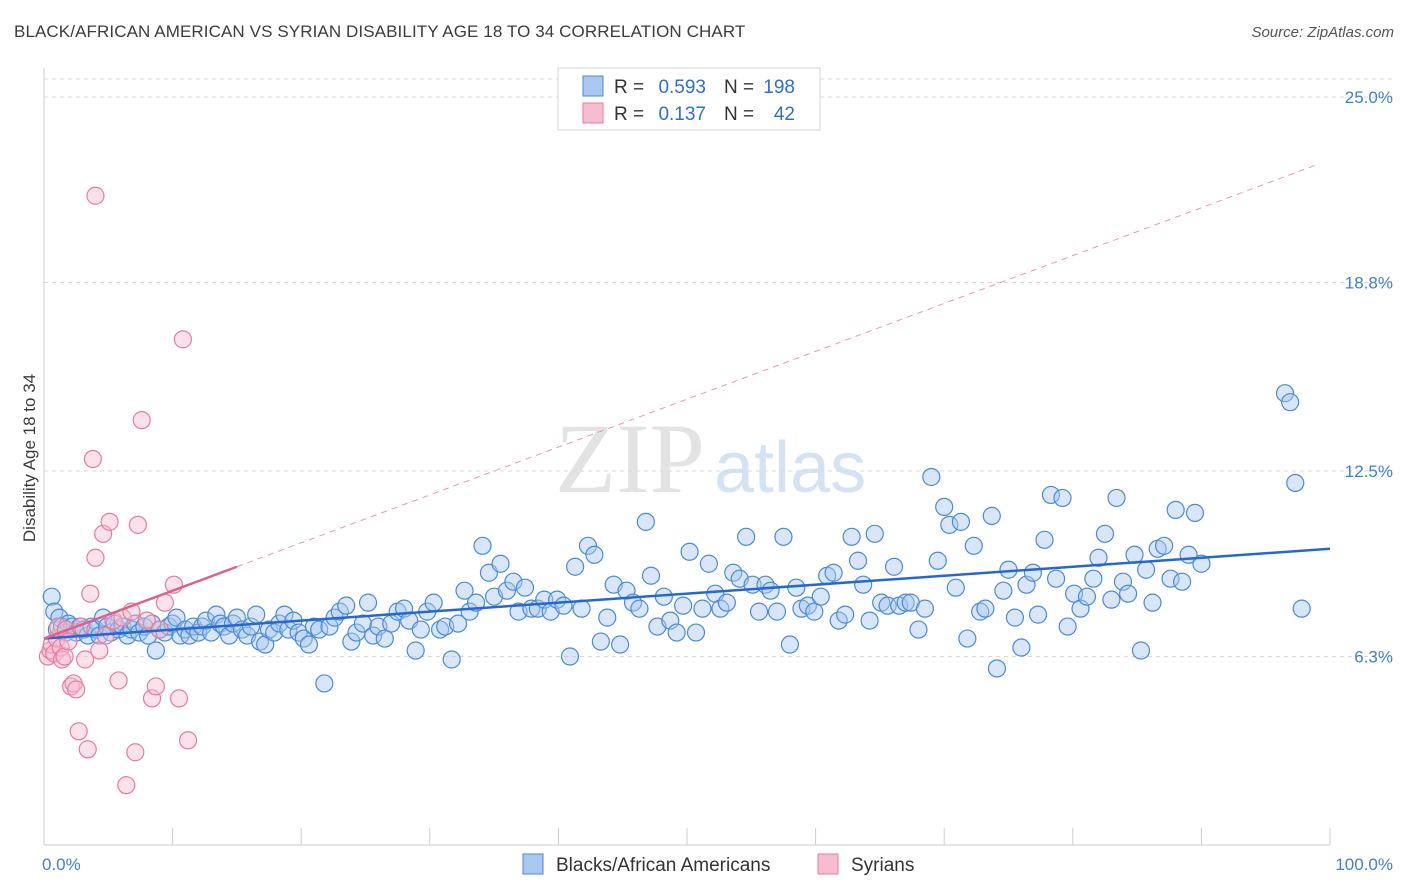 This screenshot has height=892, width=1406. Describe the element at coordinates (790, 468) in the screenshot. I see `watermark-atlas: atlas` at that location.